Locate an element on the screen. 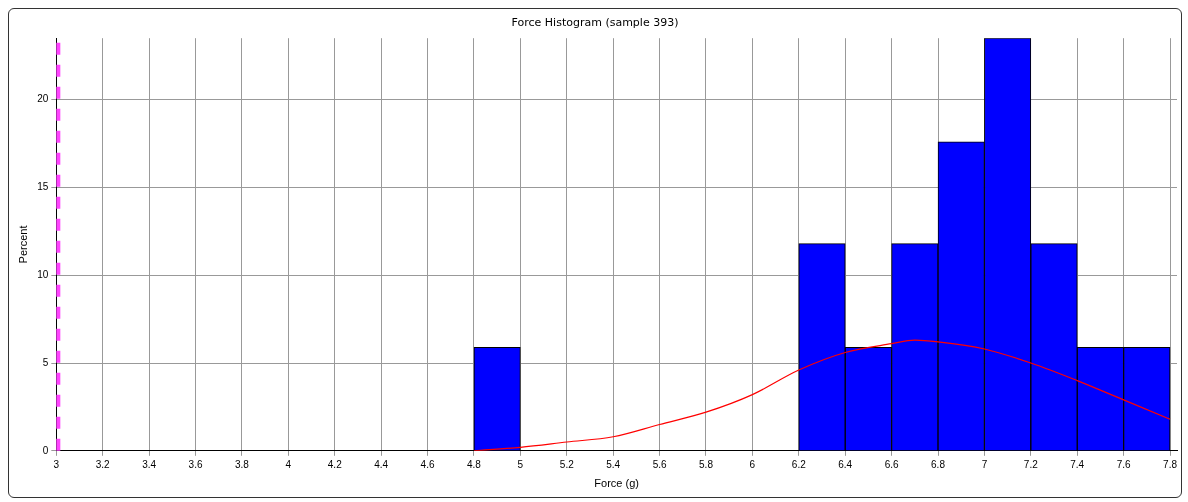 Image resolution: width=1188 pixels, height=502 pixels. x-tick-label: 3 is located at coordinates (56, 464).